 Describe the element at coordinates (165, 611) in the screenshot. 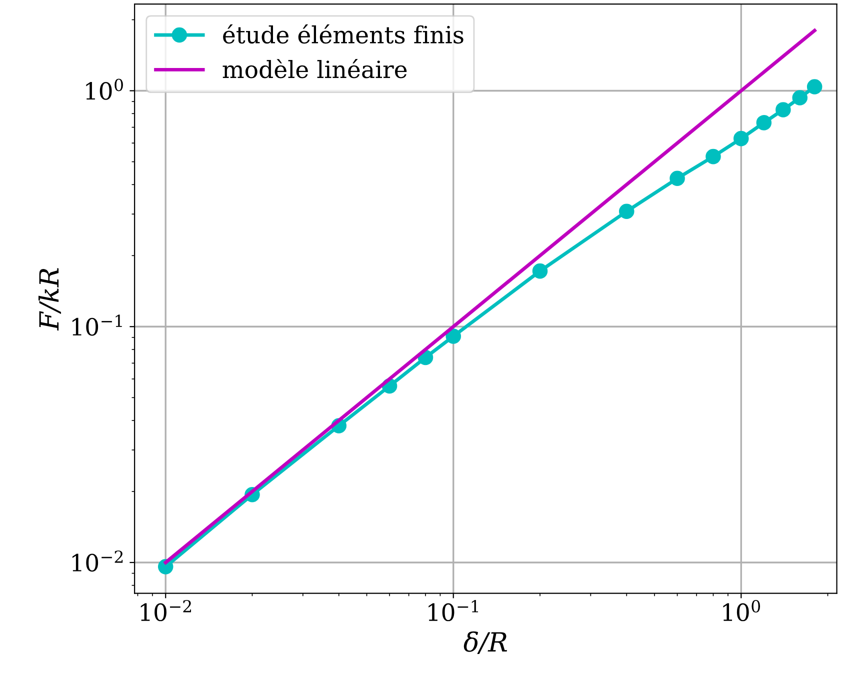

I see `x-tick-label: 10$^{−2}$` at that location.